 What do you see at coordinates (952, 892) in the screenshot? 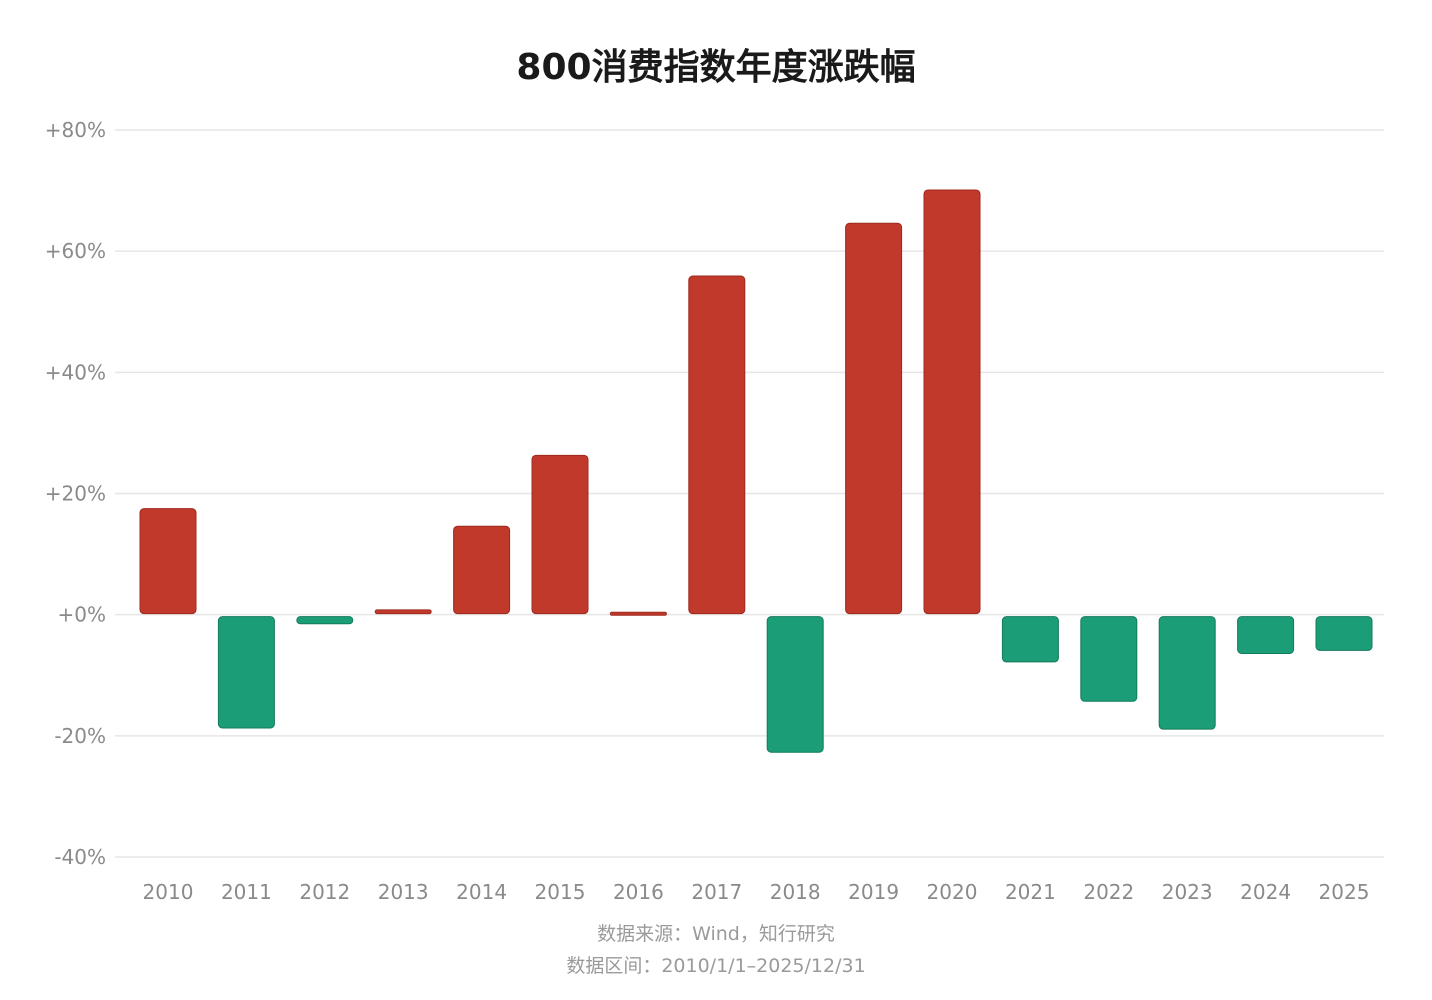
I see `x-tick-label: 2020` at bounding box center [952, 892].